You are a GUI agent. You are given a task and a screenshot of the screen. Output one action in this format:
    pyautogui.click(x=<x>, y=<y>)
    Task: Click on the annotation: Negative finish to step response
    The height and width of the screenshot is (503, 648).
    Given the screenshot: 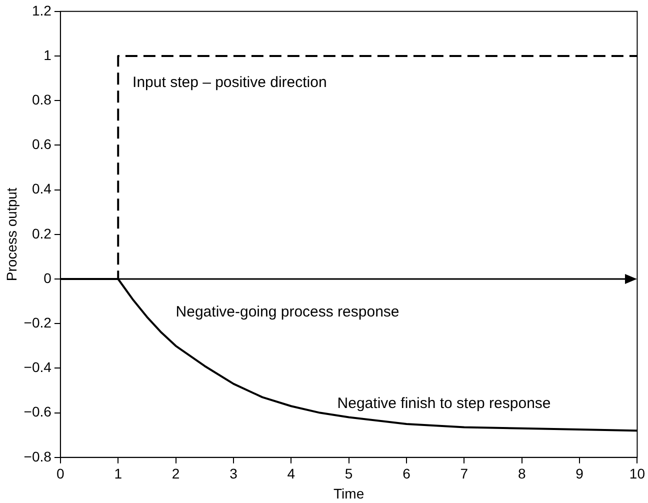 What is the action you would take?
    pyautogui.click(x=444, y=403)
    